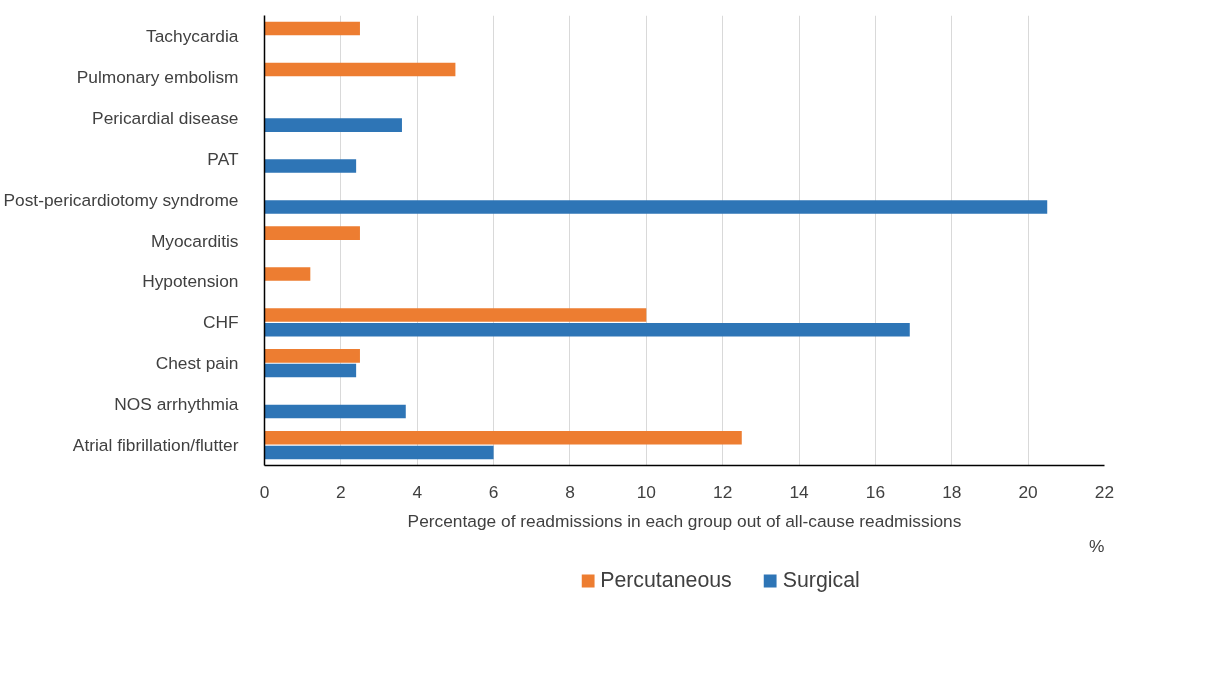 The height and width of the screenshot is (687, 1215). Describe the element at coordinates (197, 363) in the screenshot. I see `y-tick-label: Chest pain` at that location.